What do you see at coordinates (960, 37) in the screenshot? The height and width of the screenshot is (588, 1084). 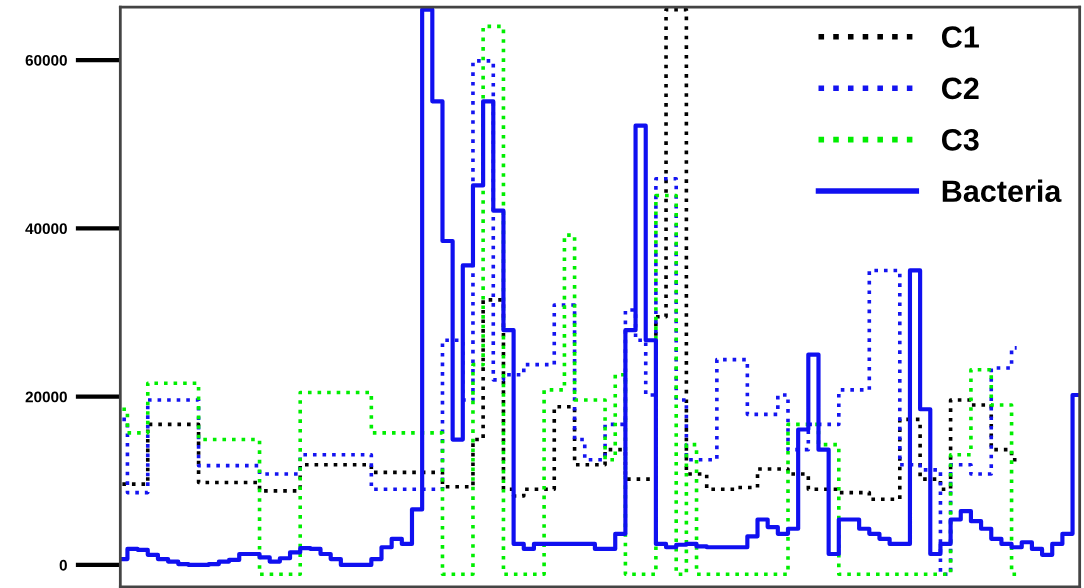 I see `legend-label: C1` at bounding box center [960, 37].